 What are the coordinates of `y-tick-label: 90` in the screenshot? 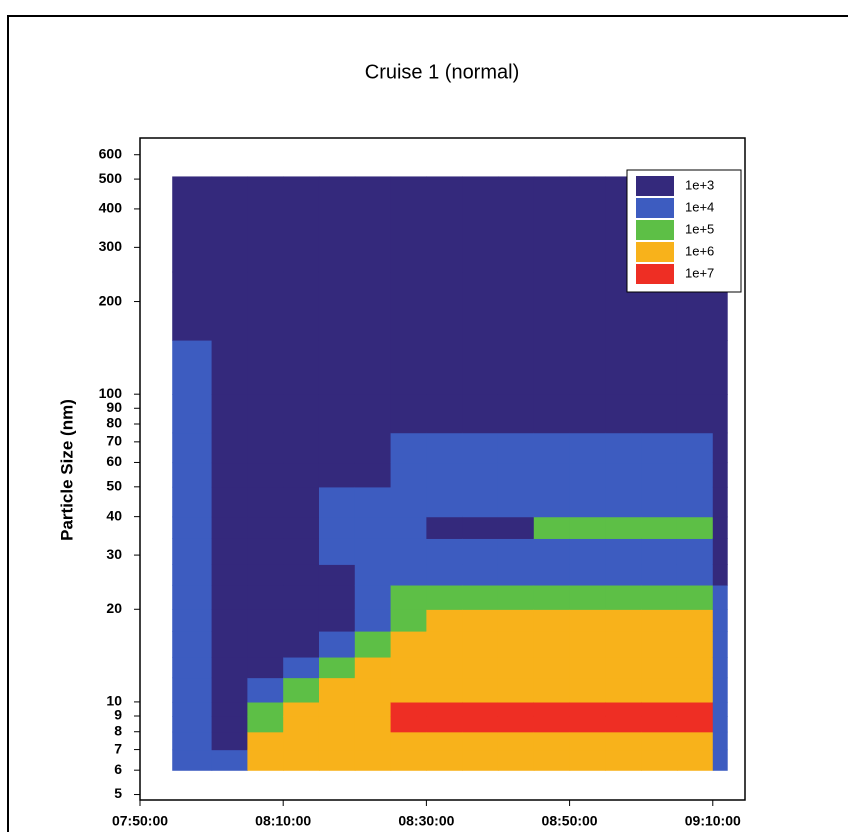 It's located at (114, 407).